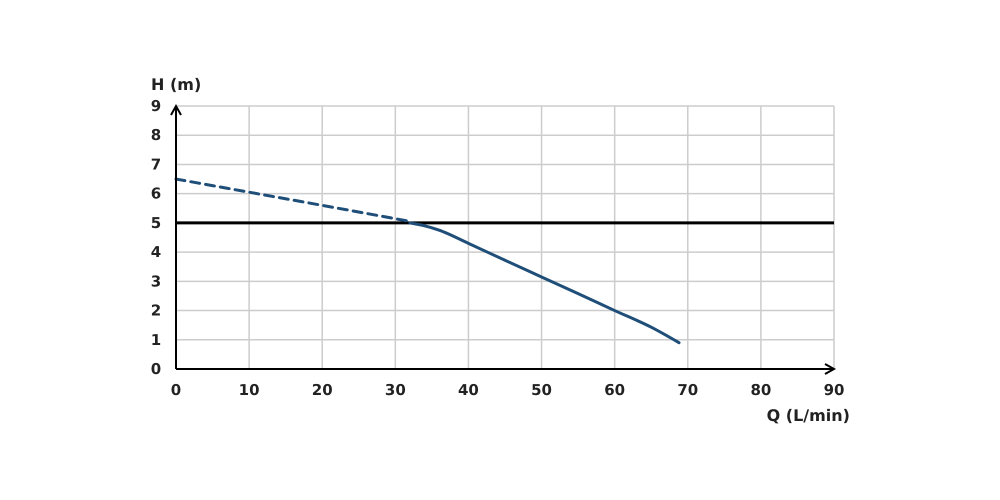  I want to click on y-tick-label: 7, so click(156, 164).